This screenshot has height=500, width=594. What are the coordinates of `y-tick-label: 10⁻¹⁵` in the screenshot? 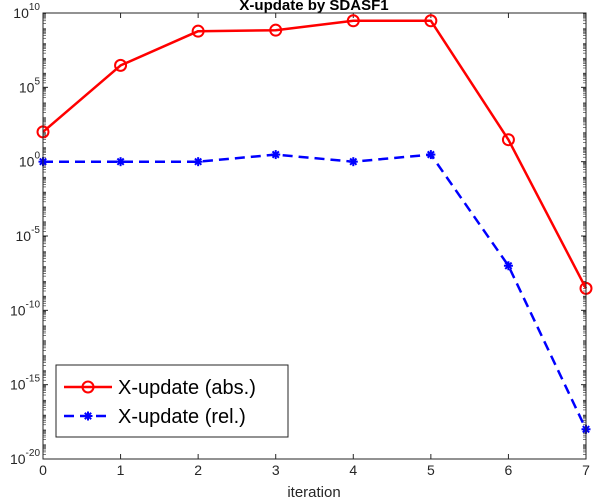 It's located at (25, 383).